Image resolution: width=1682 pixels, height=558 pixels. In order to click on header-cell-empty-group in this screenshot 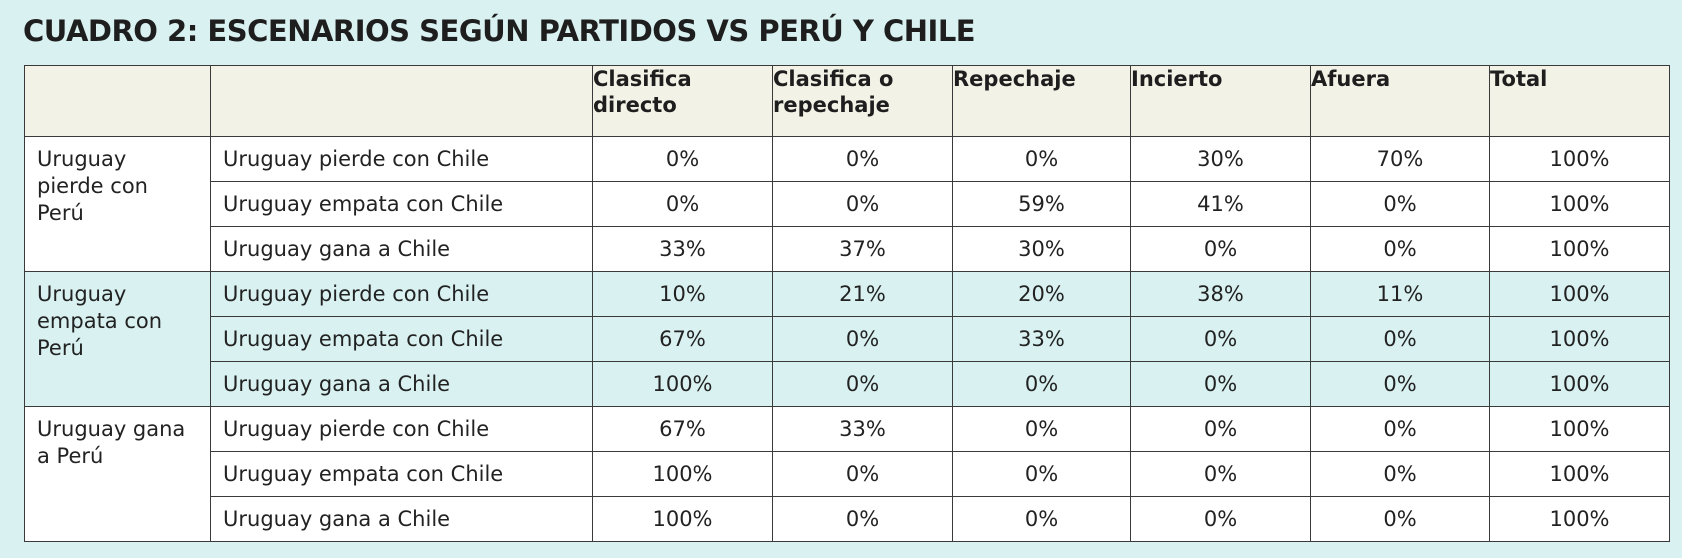, I will do `click(117, 101)`.